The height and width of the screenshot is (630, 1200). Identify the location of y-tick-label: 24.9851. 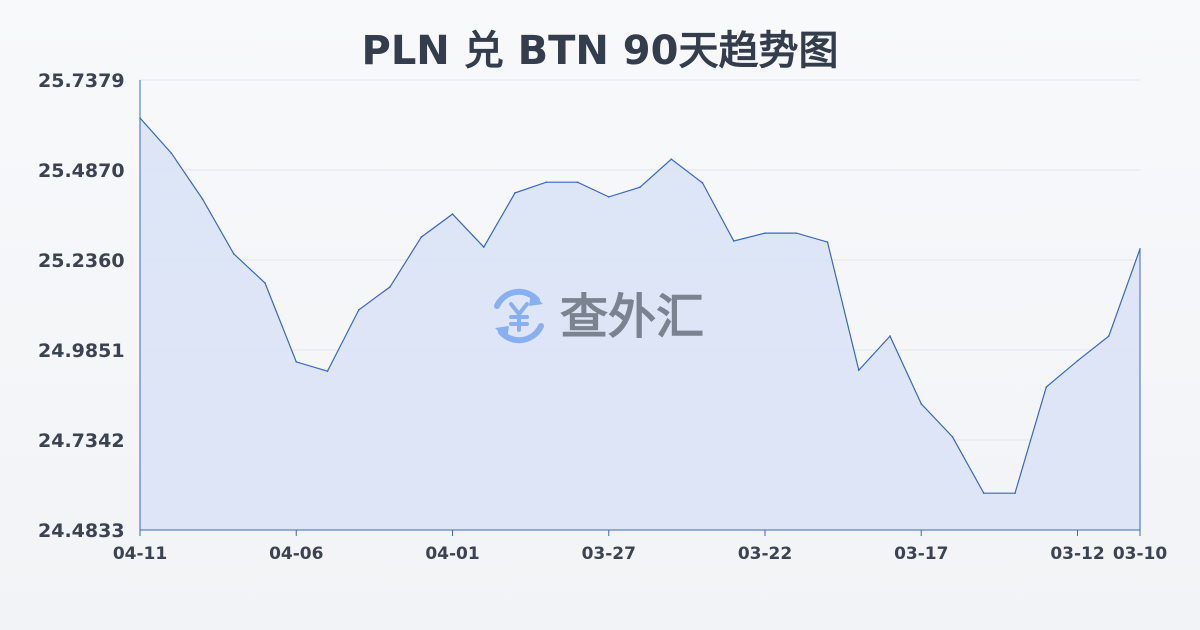
(81, 351).